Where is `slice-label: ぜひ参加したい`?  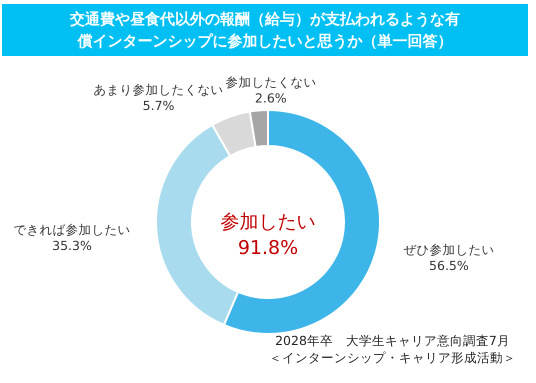 slice-label: ぜひ参加したい is located at coordinates (448, 250).